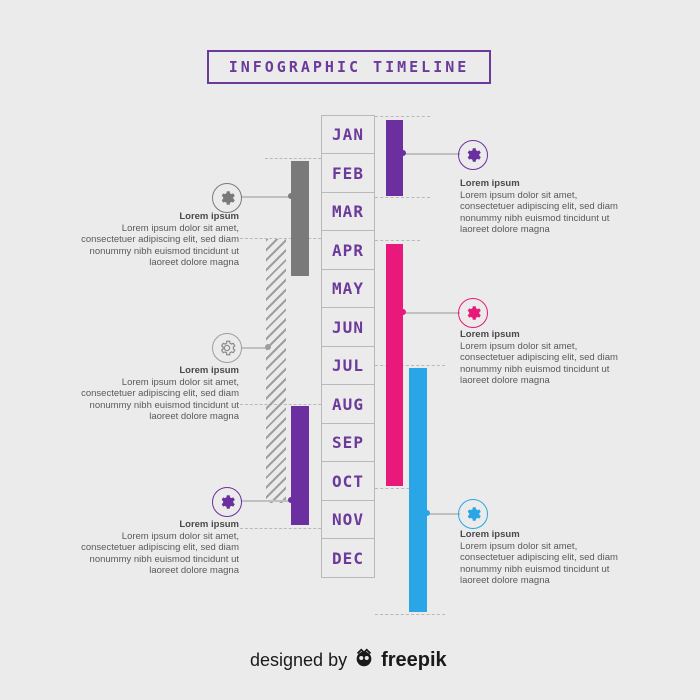  I want to click on timeline-bar-magenta, so click(394, 365).